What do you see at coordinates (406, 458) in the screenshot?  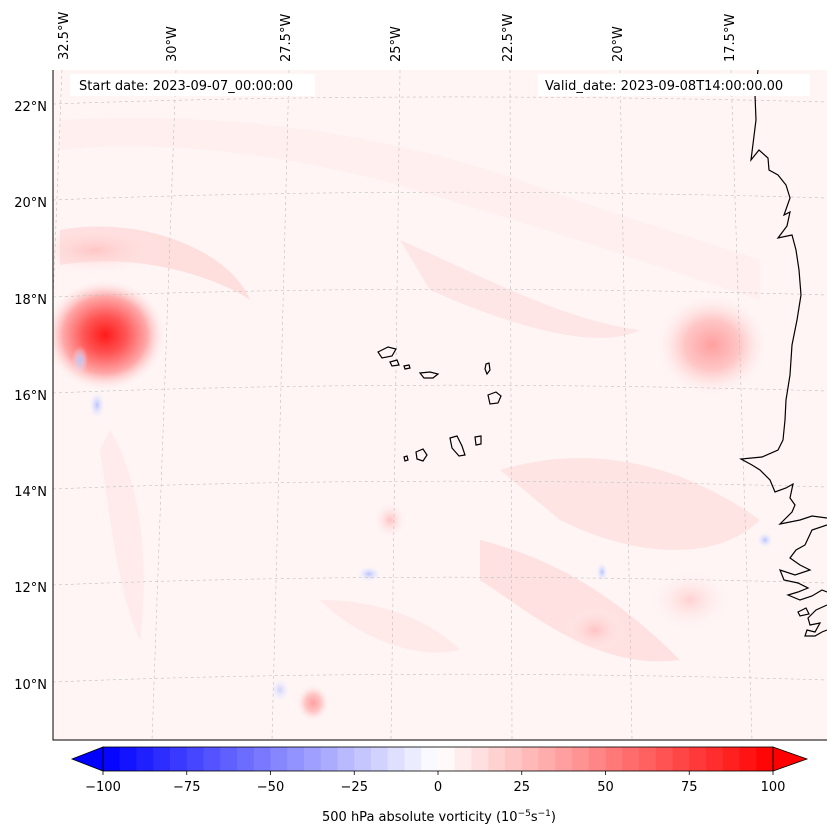 I see `island-brava` at bounding box center [406, 458].